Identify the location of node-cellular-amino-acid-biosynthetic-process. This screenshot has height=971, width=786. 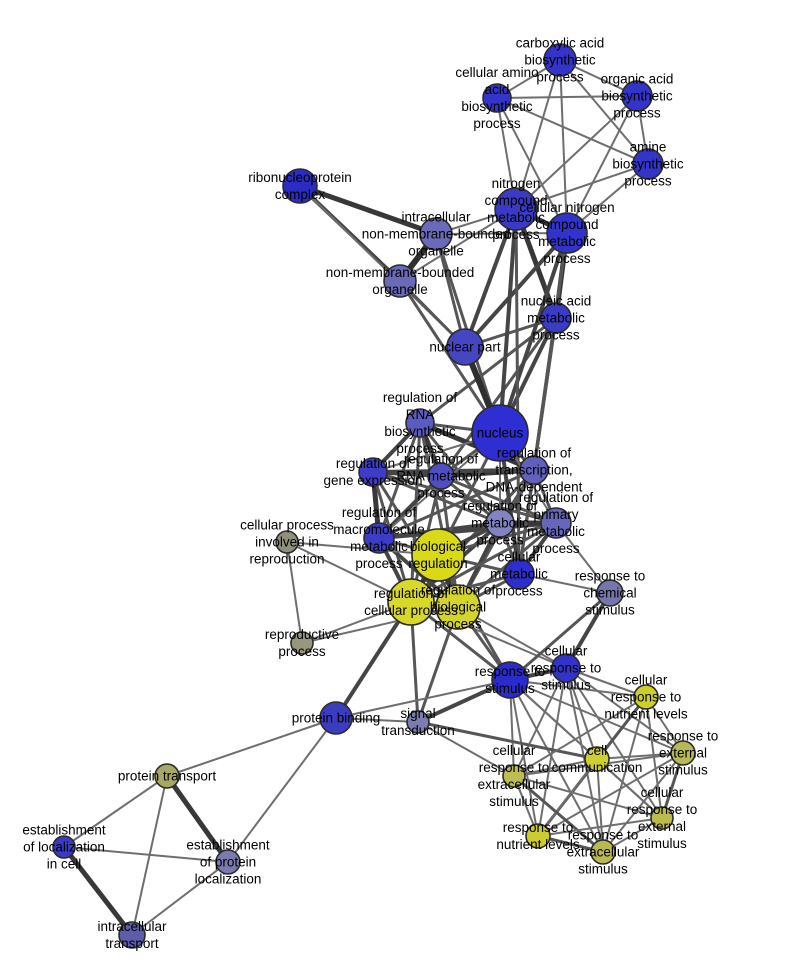
(497, 98).